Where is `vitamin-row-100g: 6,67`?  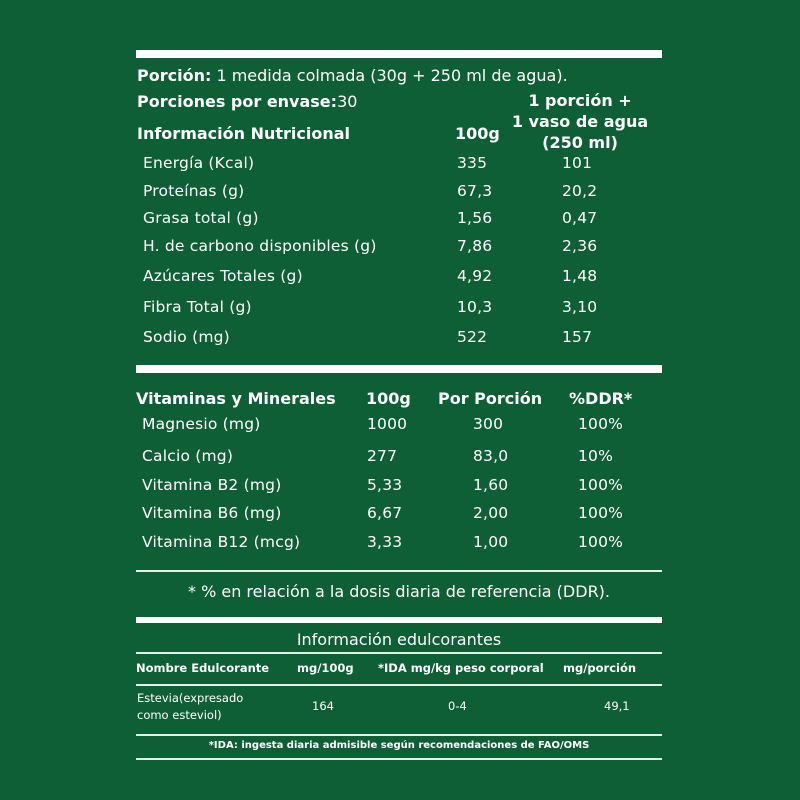 vitamin-row-100g: 6,67 is located at coordinates (385, 513).